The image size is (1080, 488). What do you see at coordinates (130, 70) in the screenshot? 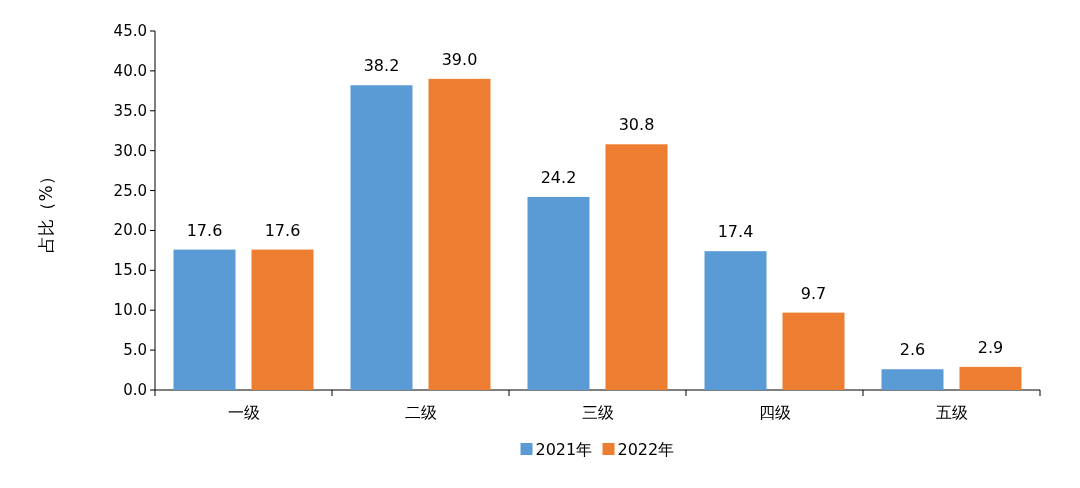
I see `y-tick-label: 40.0` at bounding box center [130, 70].